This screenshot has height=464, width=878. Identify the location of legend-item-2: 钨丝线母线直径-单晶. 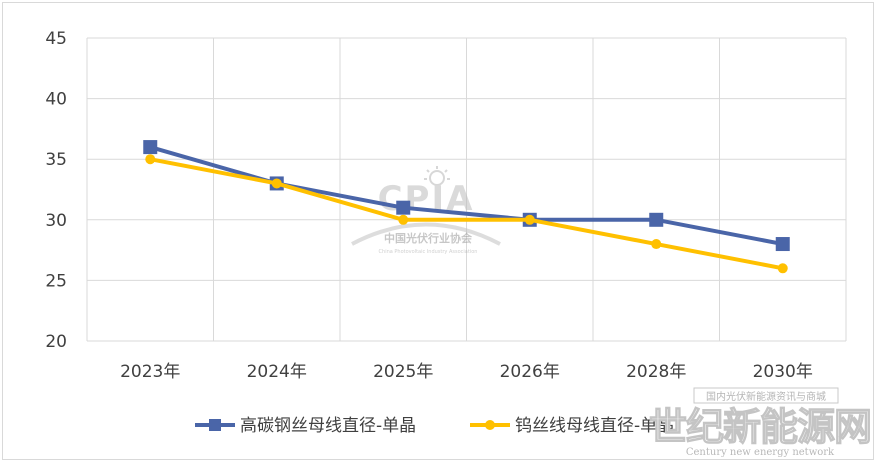
(572, 426).